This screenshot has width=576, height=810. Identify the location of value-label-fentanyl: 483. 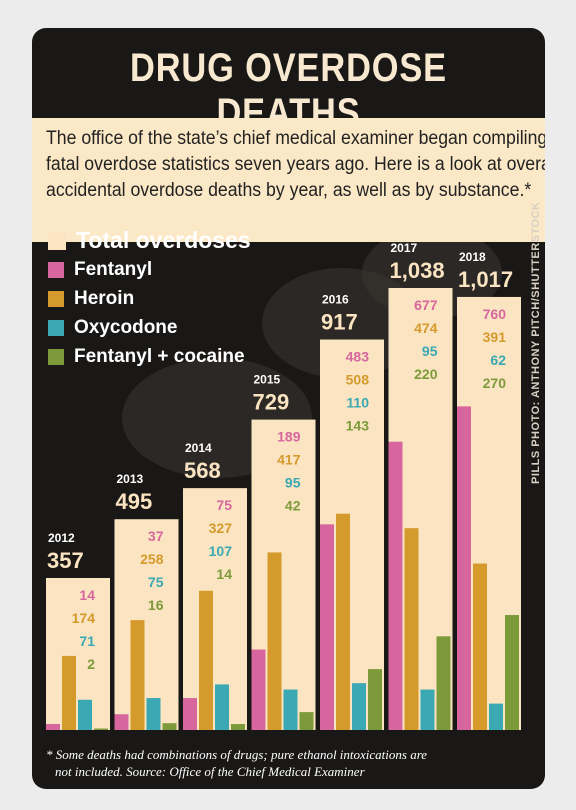
(358, 357).